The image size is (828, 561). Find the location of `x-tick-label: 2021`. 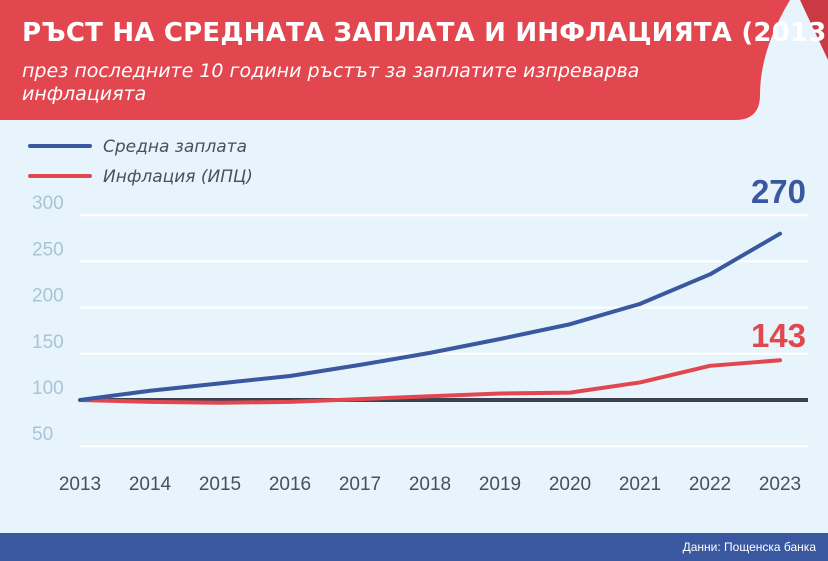

x-tick-label: 2021 is located at coordinates (640, 484).